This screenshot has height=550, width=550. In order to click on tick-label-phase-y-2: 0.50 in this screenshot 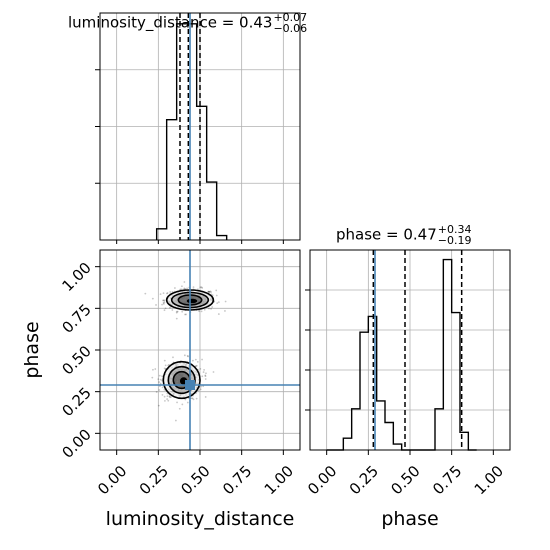, I will do `click(76, 360)`.